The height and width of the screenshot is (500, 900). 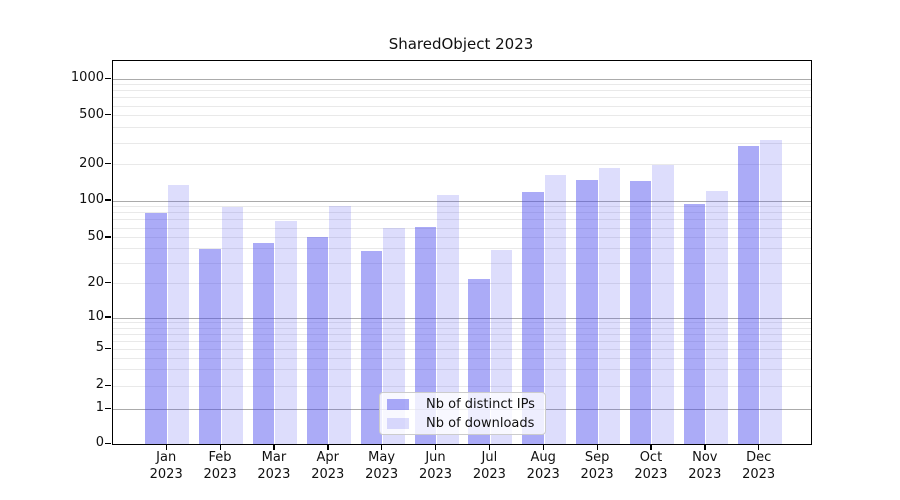 I want to click on legend: Nb of distinct IPs Nb of downloads, so click(x=462, y=413).